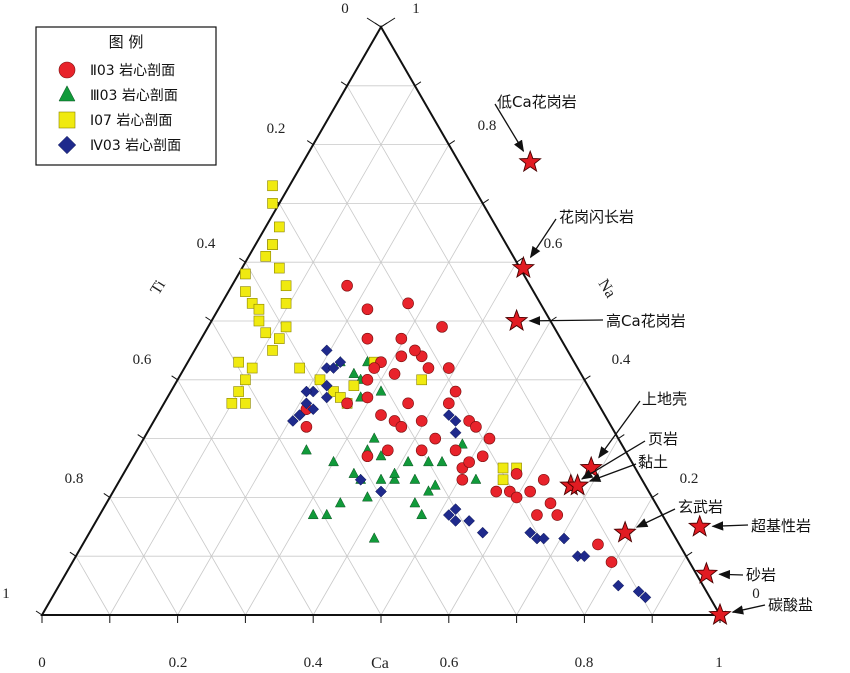 The height and width of the screenshot is (673, 850). What do you see at coordinates (126, 96) in the screenshot?
I see `legend: 图 例 Ⅱ03 岩心剖面 Ⅲ03 岩心剖面 Ⅰ07 岩心剖面 Ⅳ03 岩心剖面` at bounding box center [126, 96].